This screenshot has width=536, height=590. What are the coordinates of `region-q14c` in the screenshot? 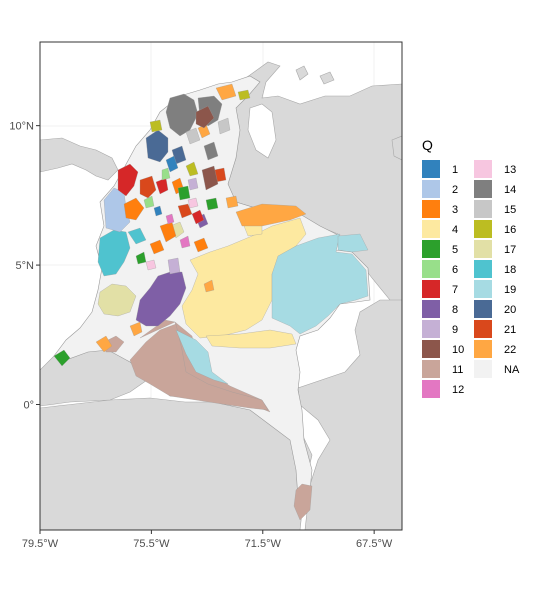 It's located at (211, 151).